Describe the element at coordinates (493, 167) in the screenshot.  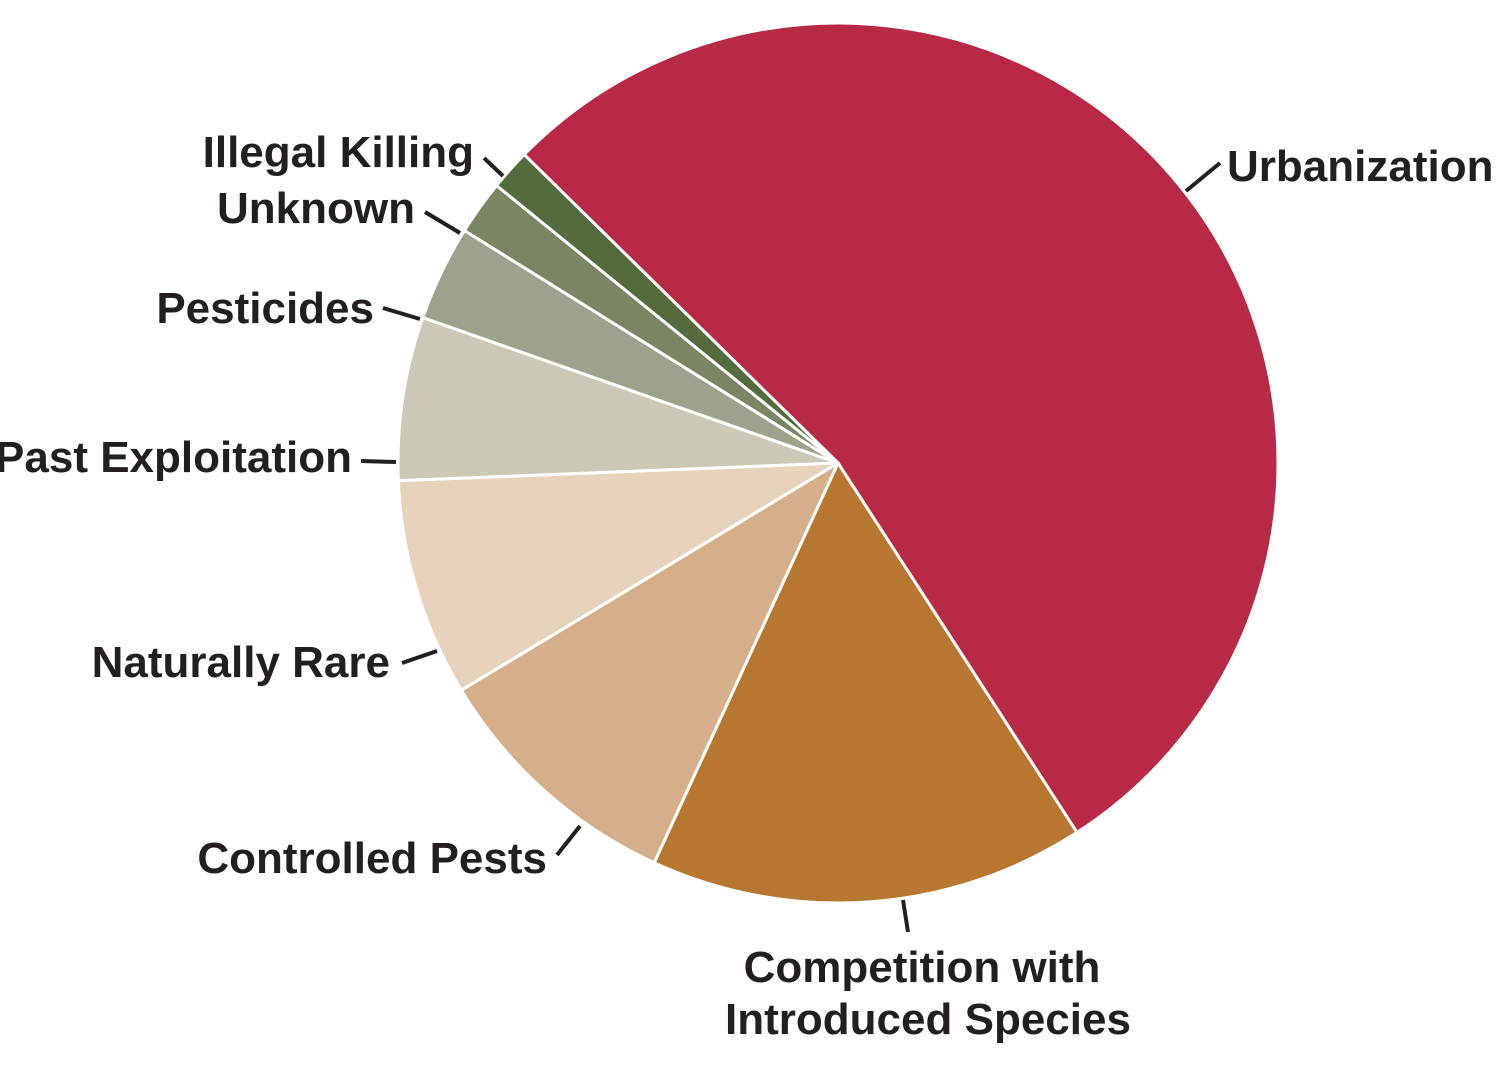
I see `leader-illegal-killing` at that location.